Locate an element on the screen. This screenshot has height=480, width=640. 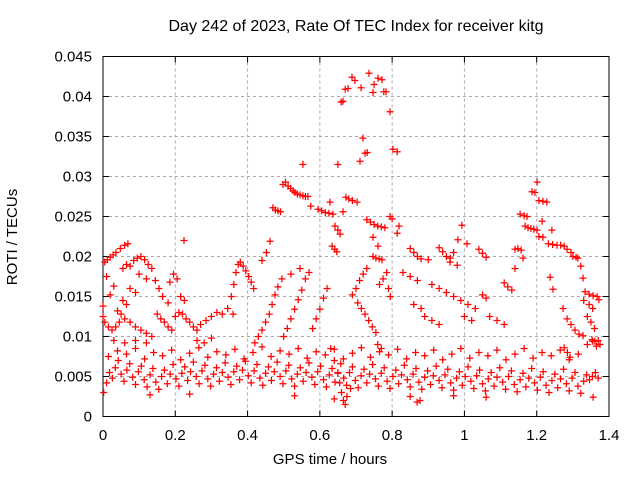
x-tick-label: 0.4 is located at coordinates (247, 435).